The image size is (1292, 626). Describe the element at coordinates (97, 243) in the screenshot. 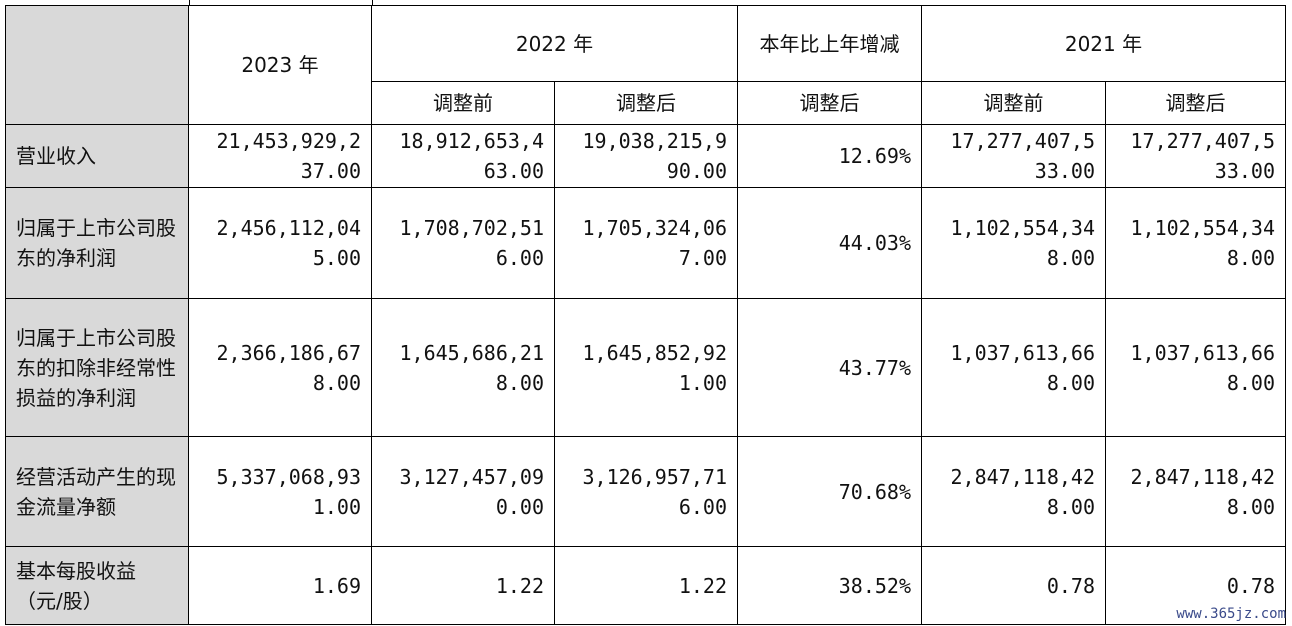

I see `row-label: 归属于上市公司股东的净利润` at that location.